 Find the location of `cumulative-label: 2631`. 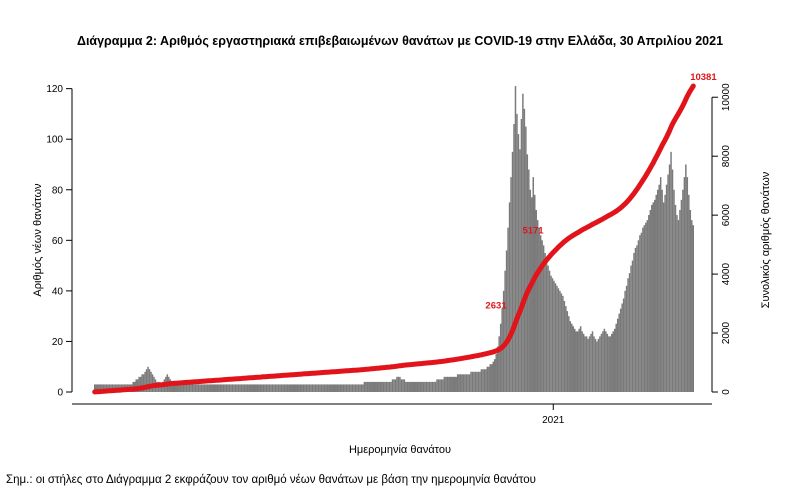

cumulative-label: 2631 is located at coordinates (496, 305).